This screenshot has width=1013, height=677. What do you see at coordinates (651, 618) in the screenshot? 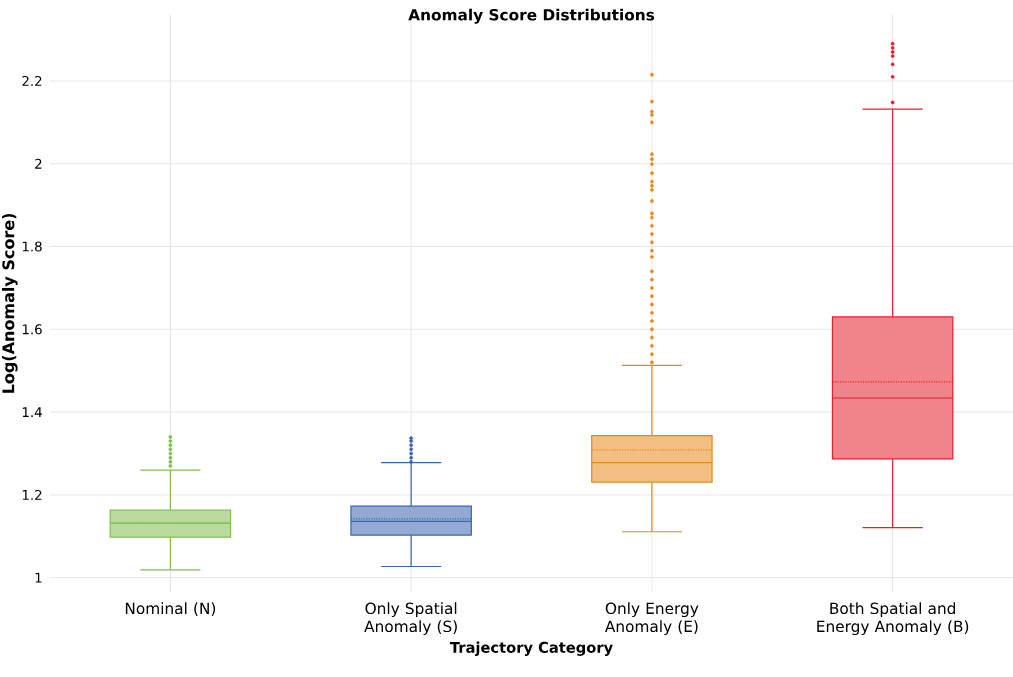
I see `x-tick-label: Only Energy Anomaly (E)` at bounding box center [651, 618].